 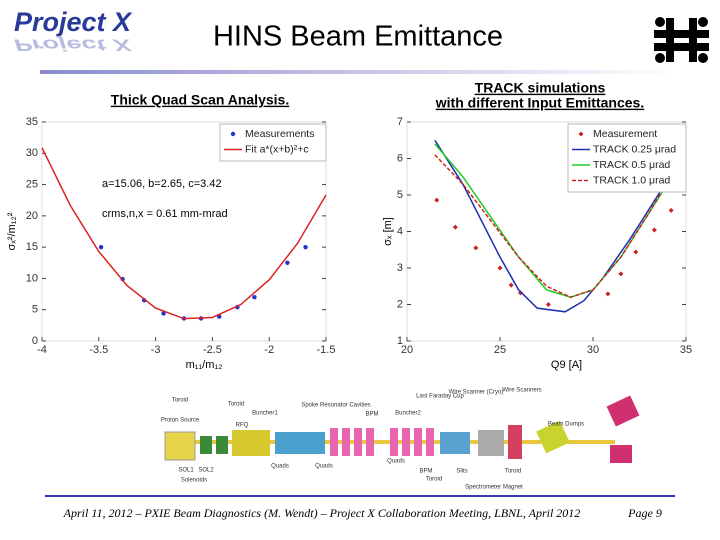 I want to click on y-tick-label: 10, so click(x=32, y=278).